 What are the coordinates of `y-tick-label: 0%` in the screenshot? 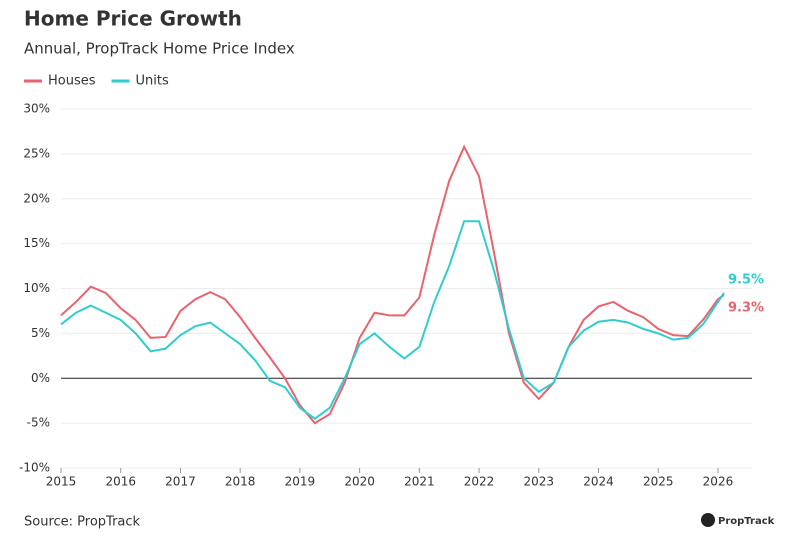 It's located at (40, 378).